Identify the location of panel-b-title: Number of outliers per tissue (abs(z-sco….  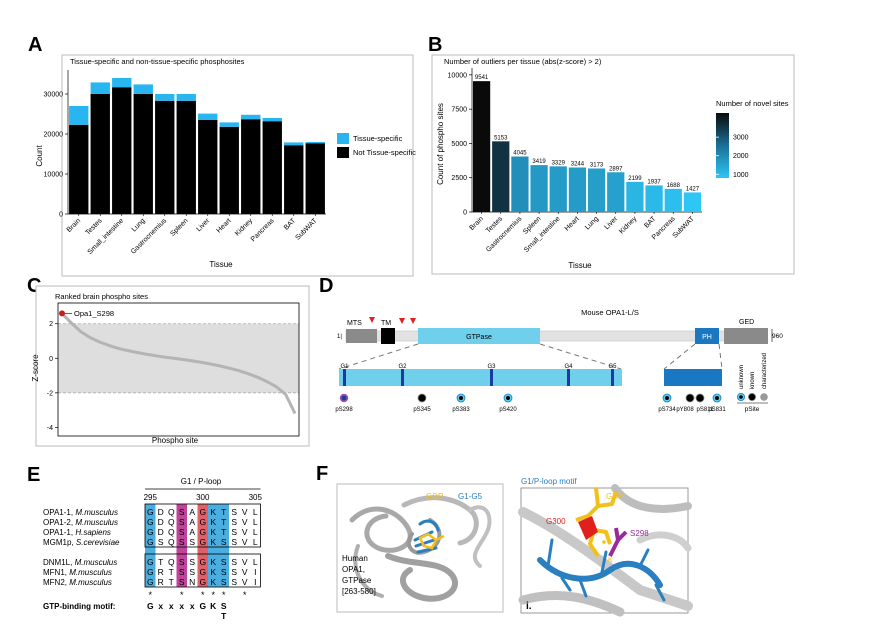
(523, 61).